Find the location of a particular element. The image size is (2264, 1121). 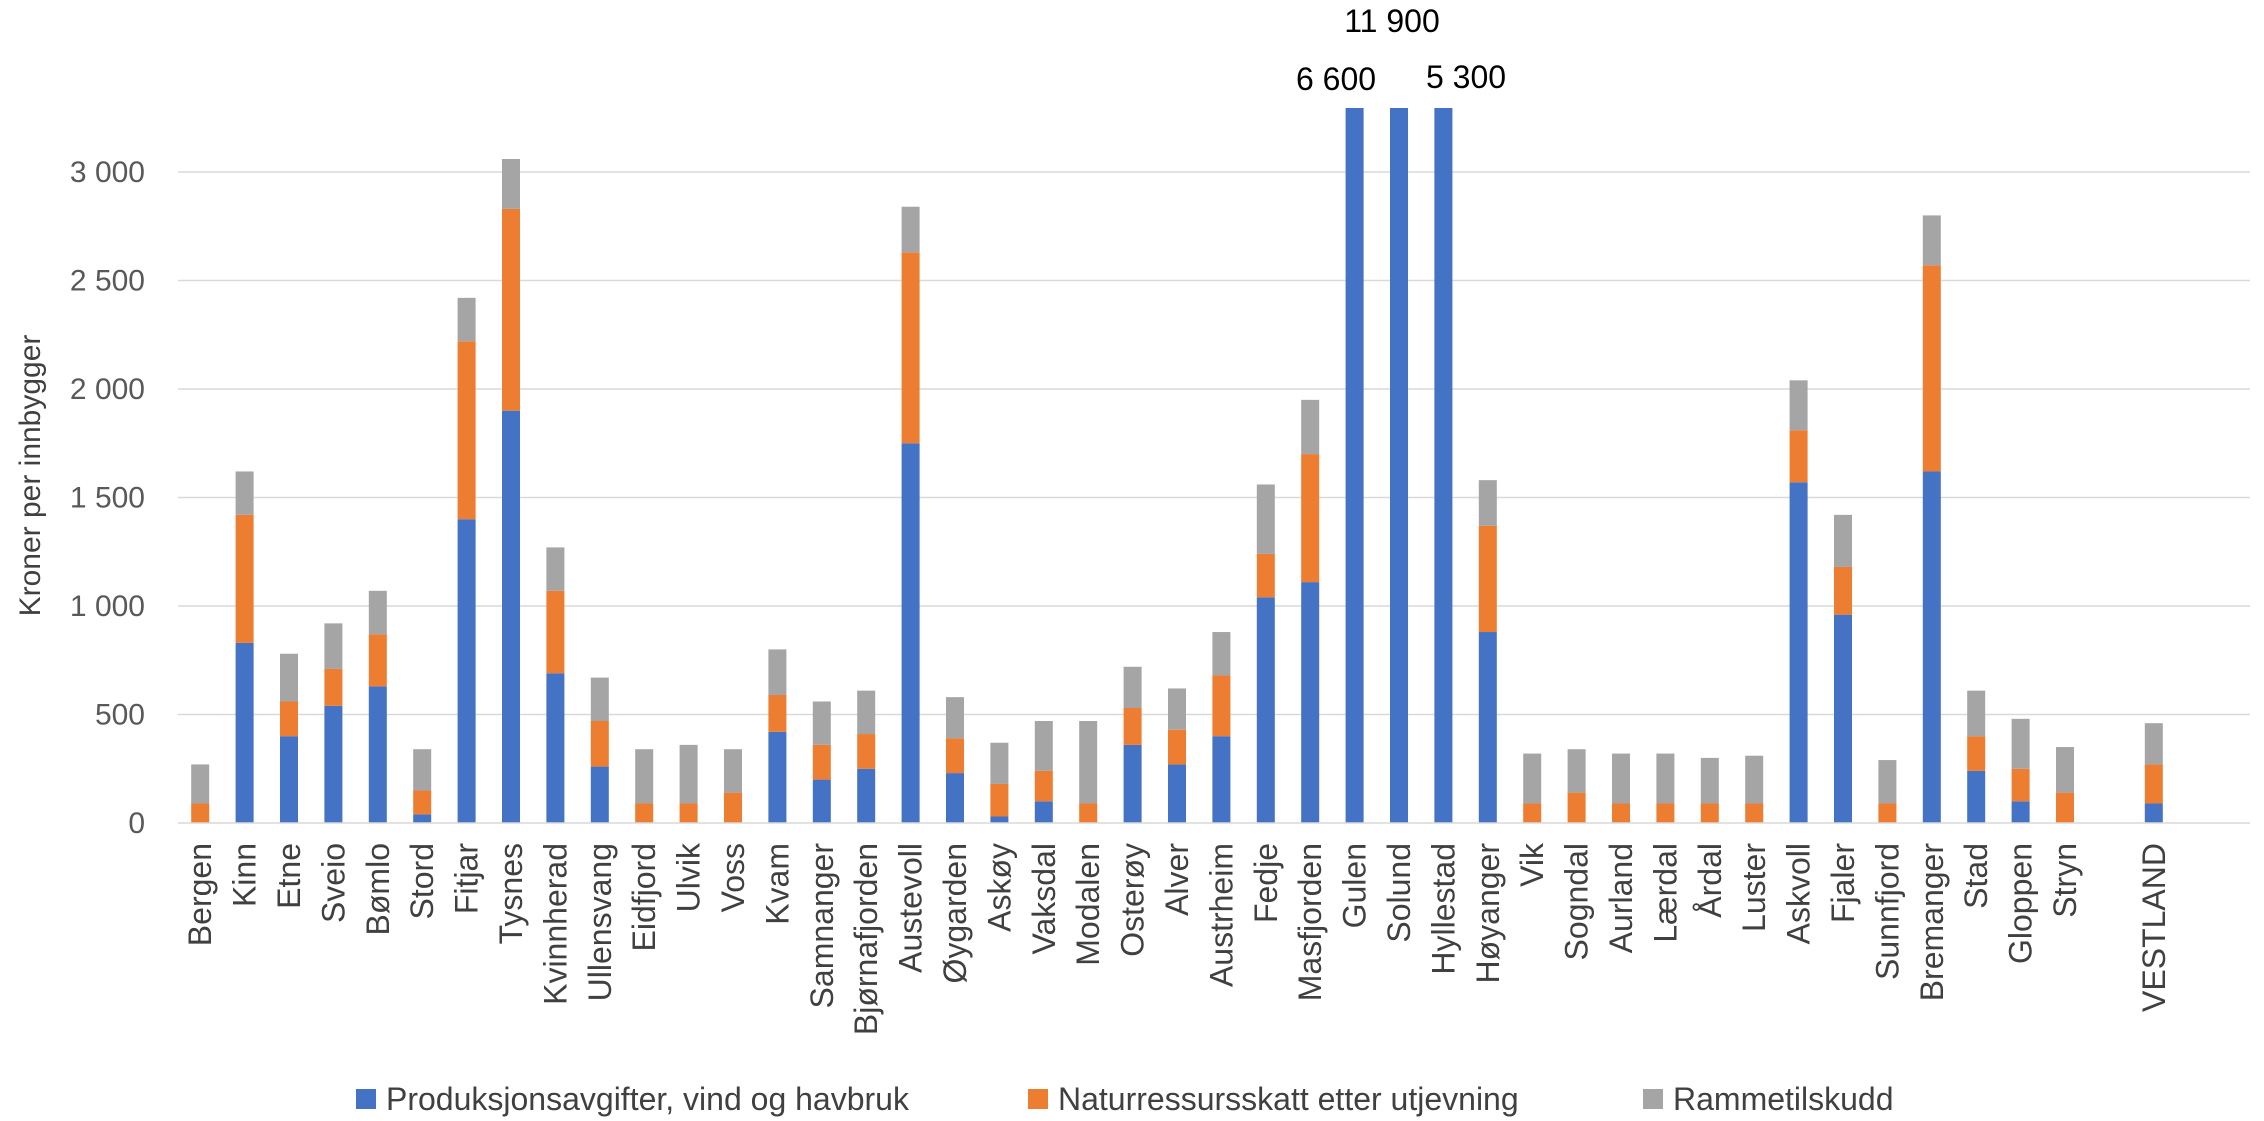

x-category-label: Sveio is located at coordinates (333, 883).